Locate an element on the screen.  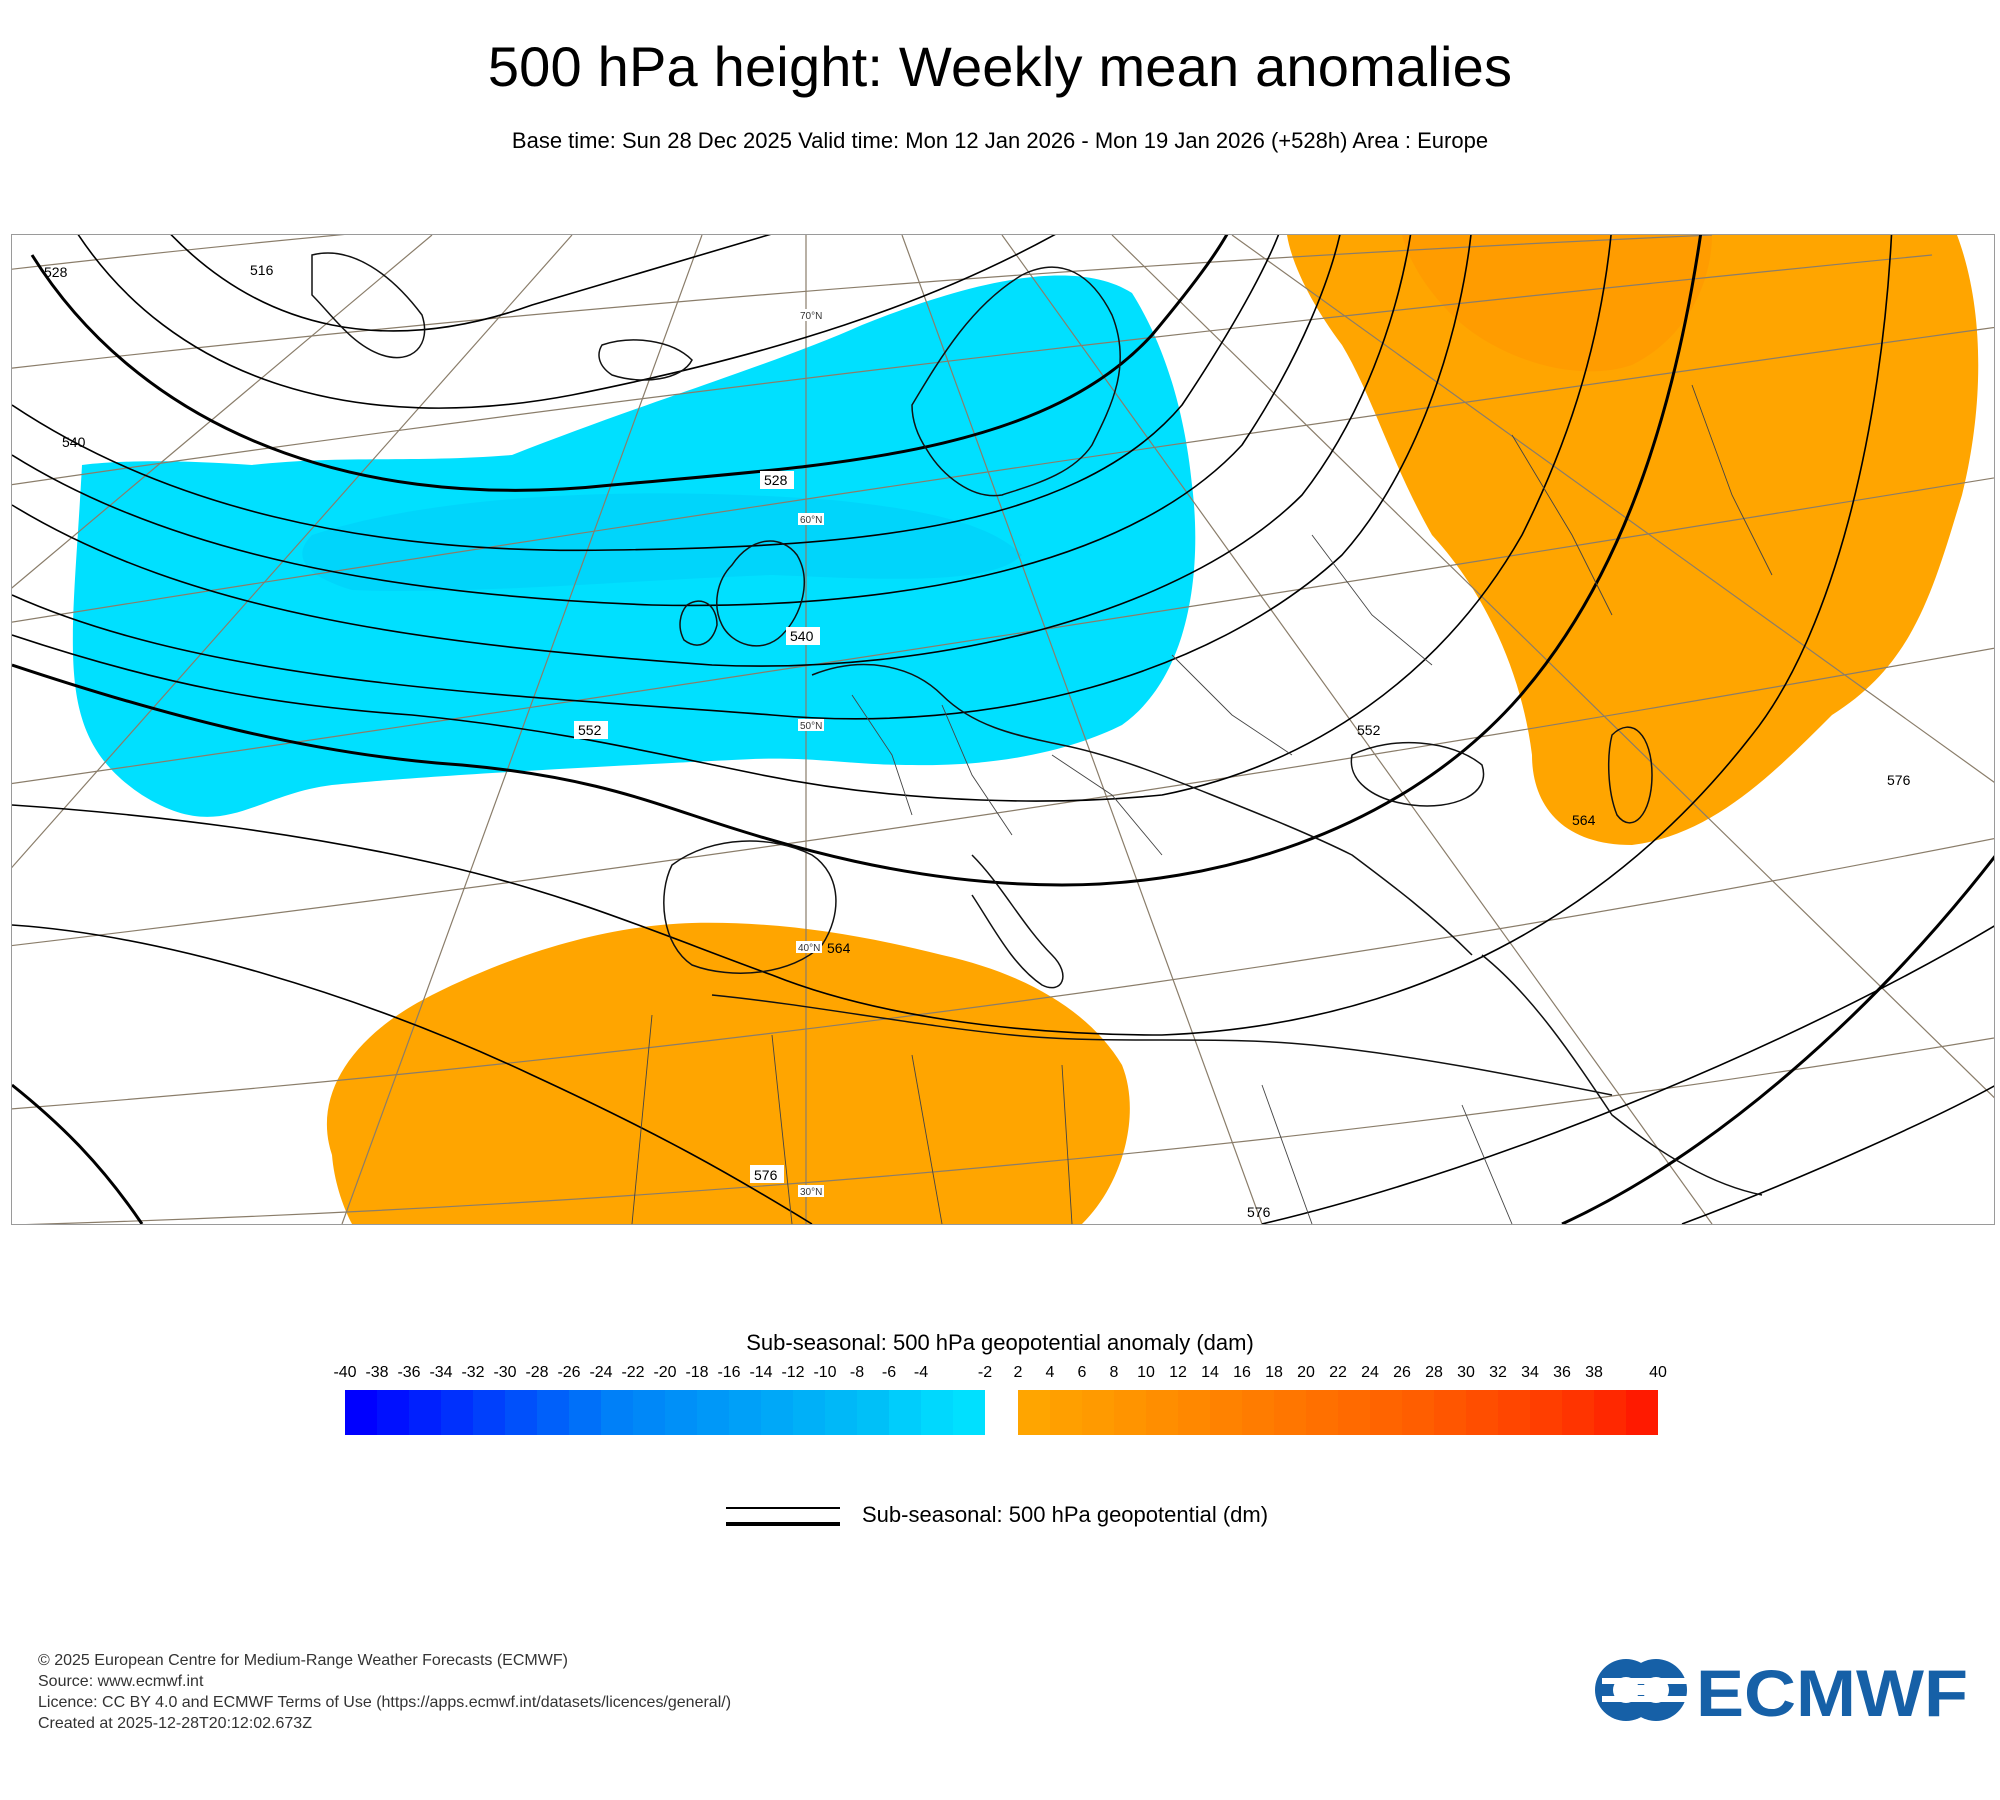
chart-title: 500 hPa height: Weekly mean anomalies is located at coordinates (1000, 66).